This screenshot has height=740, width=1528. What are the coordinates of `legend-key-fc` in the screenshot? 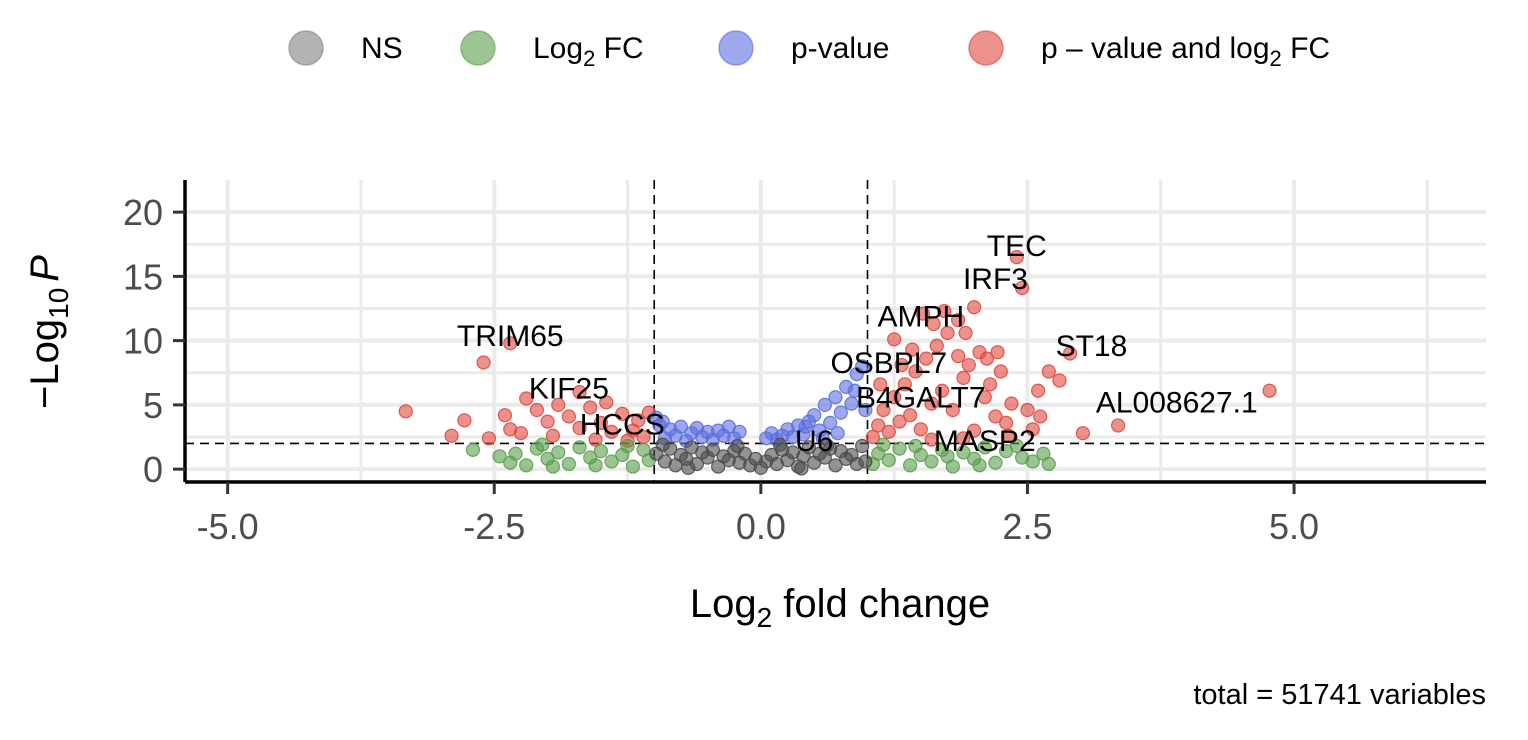 It's located at (478, 48).